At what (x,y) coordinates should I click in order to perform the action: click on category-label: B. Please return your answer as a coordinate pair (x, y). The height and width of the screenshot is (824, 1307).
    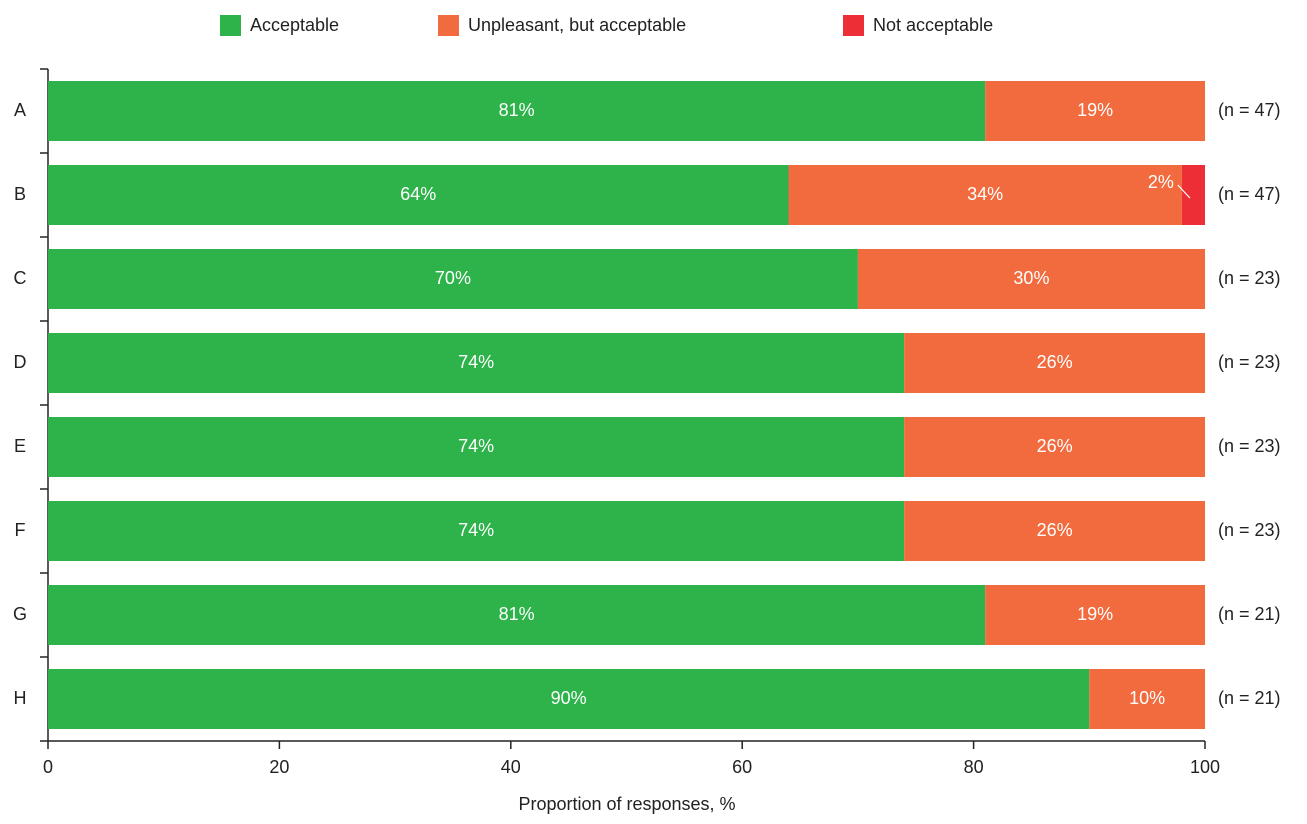
    Looking at the image, I should click on (20, 194).